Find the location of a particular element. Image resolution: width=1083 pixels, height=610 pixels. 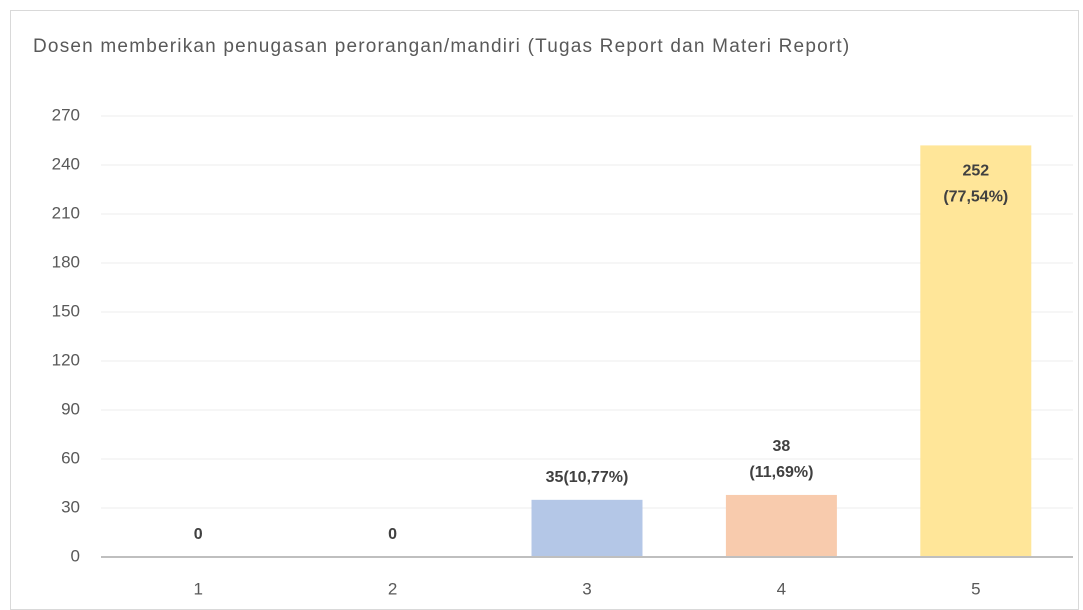

value-label: 38 (11,69%) is located at coordinates (781, 459).